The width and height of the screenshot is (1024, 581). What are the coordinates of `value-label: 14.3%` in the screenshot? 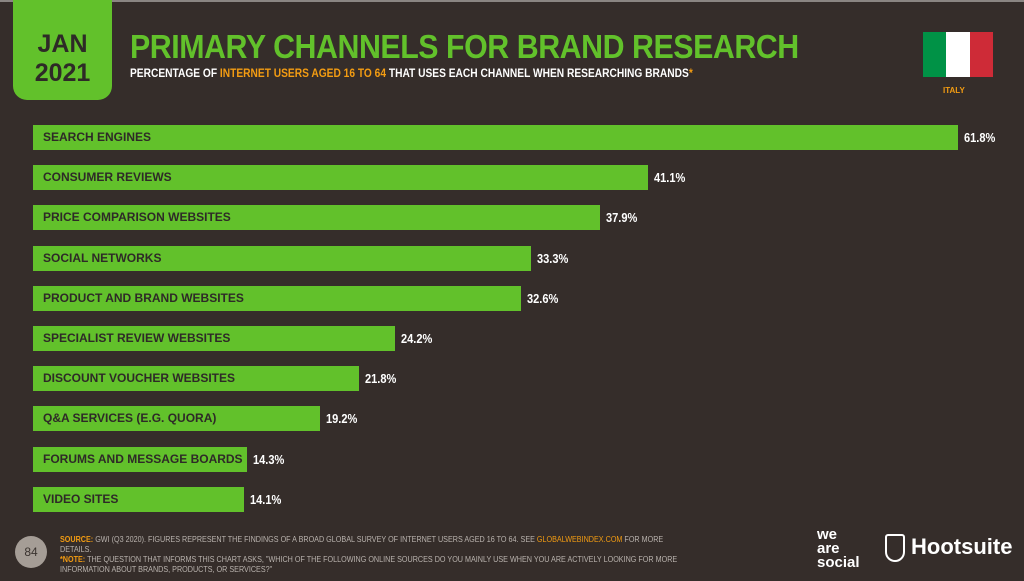 It's located at (269, 459).